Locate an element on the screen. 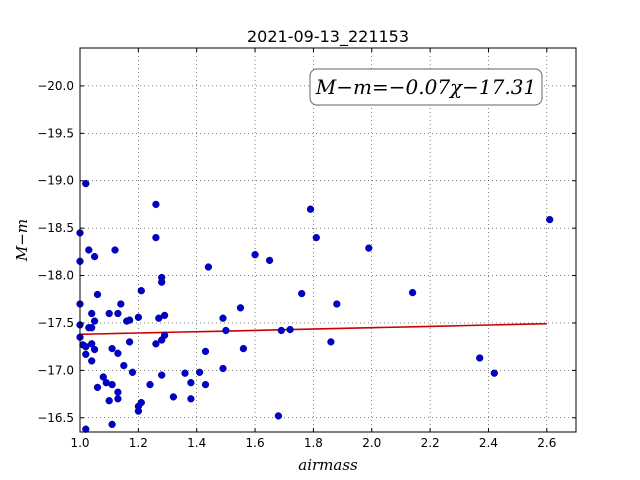 Image resolution: width=640 pixels, height=480 pixels. equation-box-frame is located at coordinates (426, 87).